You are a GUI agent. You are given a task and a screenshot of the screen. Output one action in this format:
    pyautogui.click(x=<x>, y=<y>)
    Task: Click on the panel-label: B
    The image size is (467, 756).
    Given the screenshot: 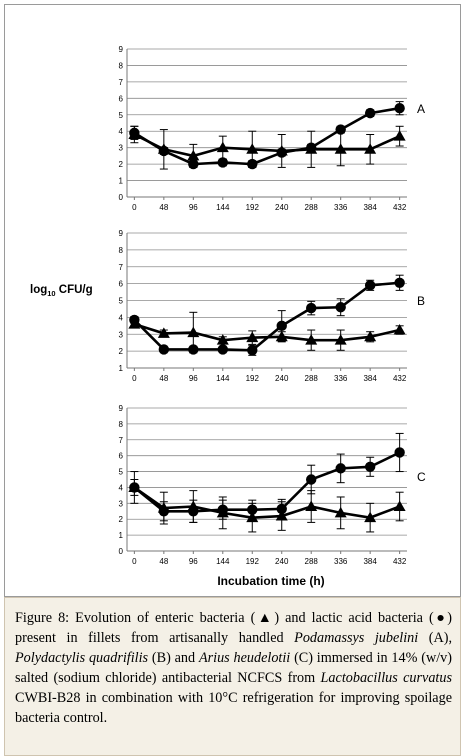 What is the action you would take?
    pyautogui.click(x=421, y=301)
    